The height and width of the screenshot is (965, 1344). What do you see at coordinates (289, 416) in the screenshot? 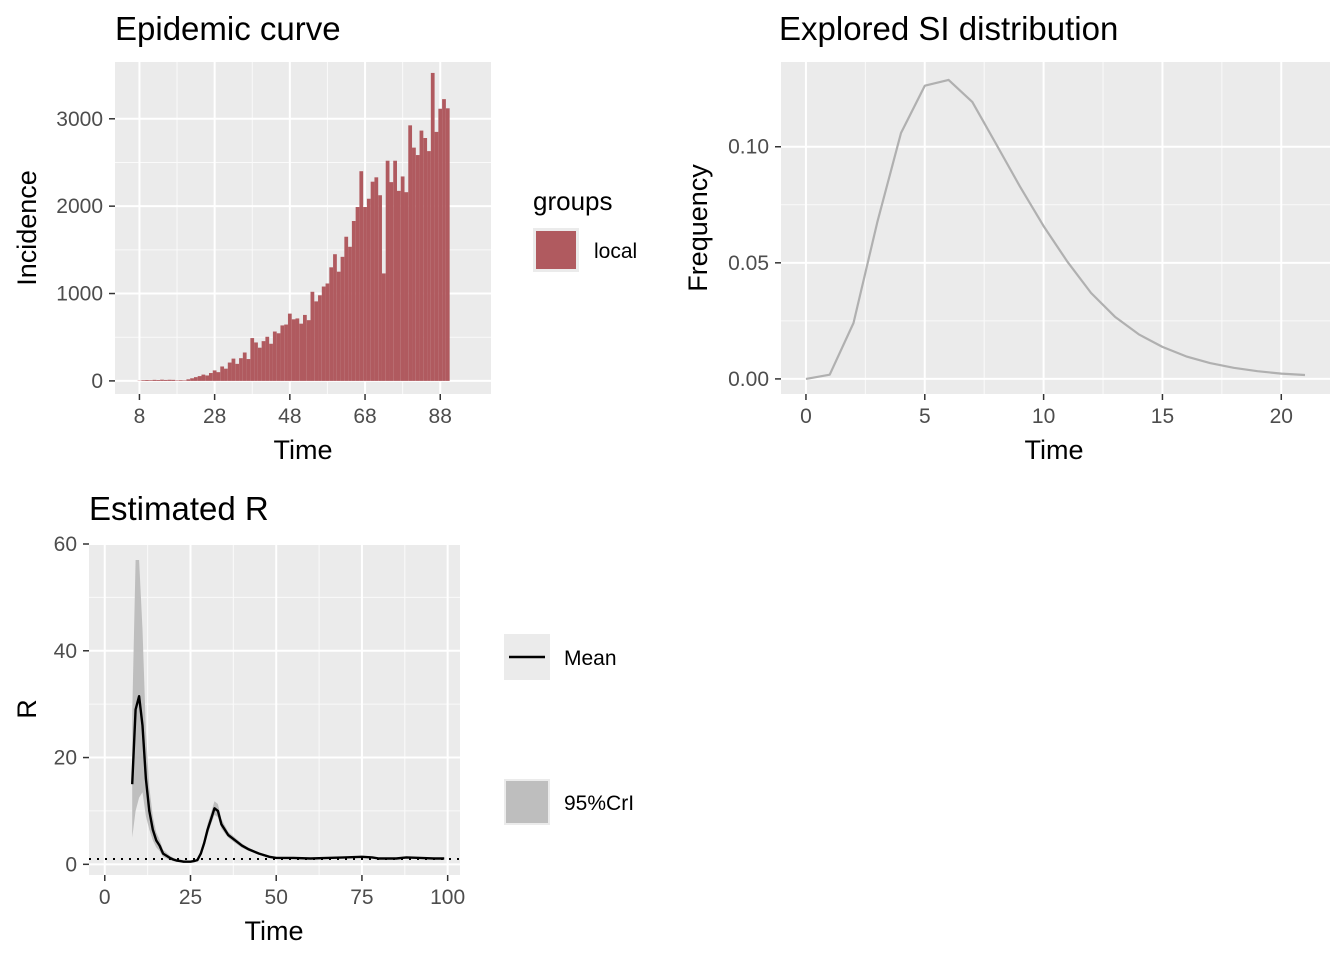
I see `epidemic-curve-x-tick-label: 48` at bounding box center [289, 416].